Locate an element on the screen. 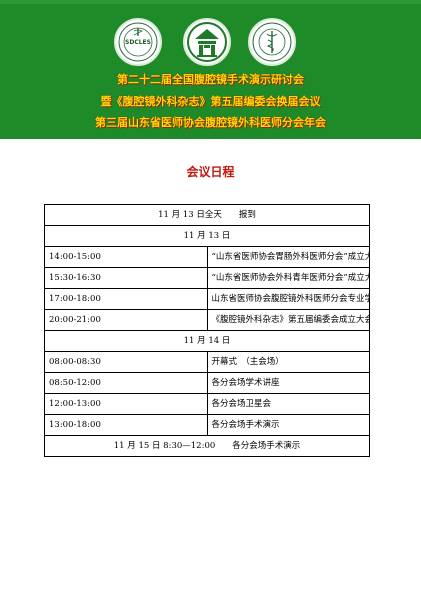 The width and height of the screenshot is (421, 596). logo-label: SDCLES is located at coordinates (138, 42).